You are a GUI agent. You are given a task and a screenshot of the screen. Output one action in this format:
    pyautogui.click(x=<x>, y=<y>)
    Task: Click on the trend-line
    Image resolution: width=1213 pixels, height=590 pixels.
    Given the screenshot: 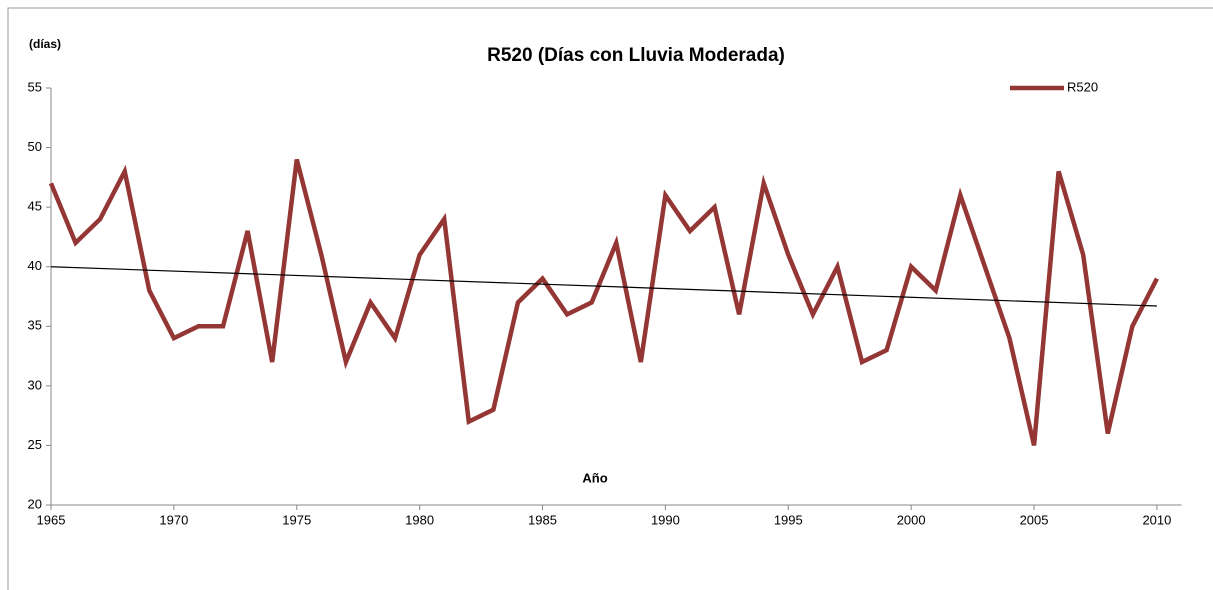 What is the action you would take?
    pyautogui.click(x=603, y=286)
    